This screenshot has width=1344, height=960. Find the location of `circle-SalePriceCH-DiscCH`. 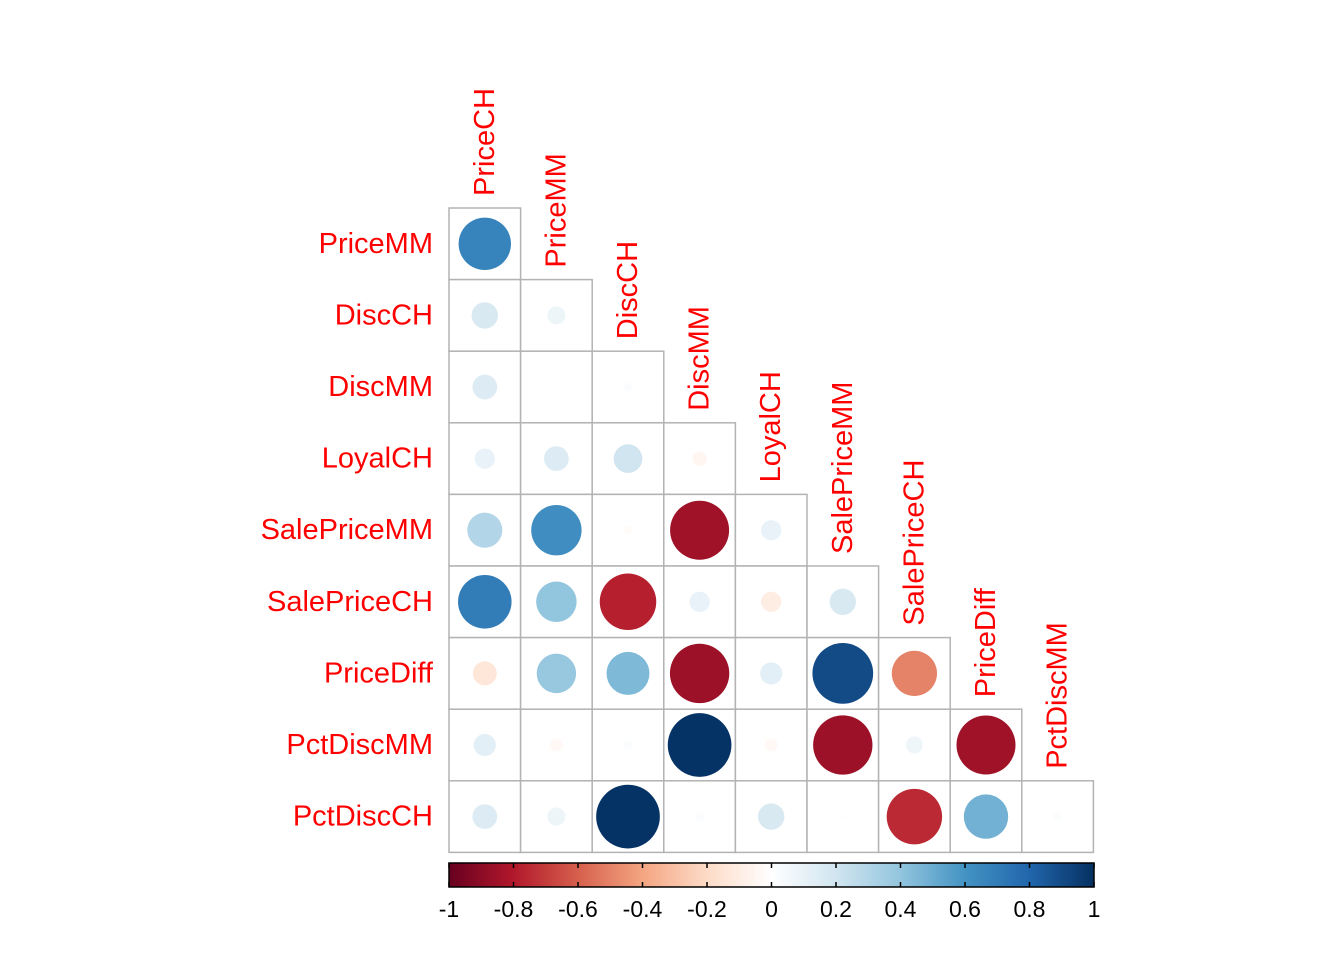

circle-SalePriceCH-DiscCH is located at coordinates (628, 602).